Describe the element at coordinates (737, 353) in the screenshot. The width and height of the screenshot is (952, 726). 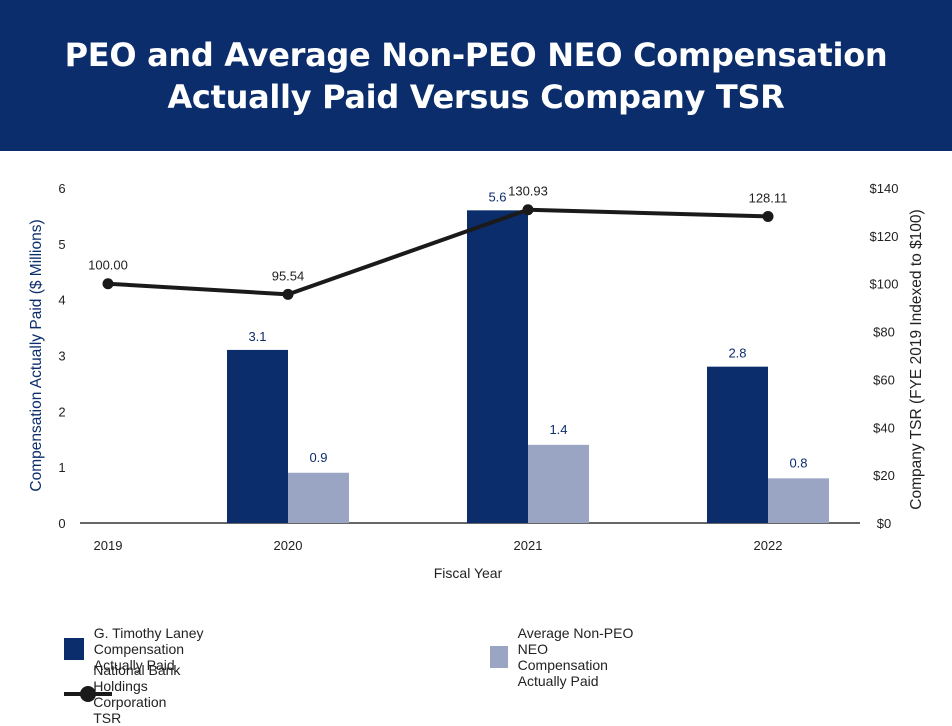
I see `bar-peo-label: 2.8` at that location.